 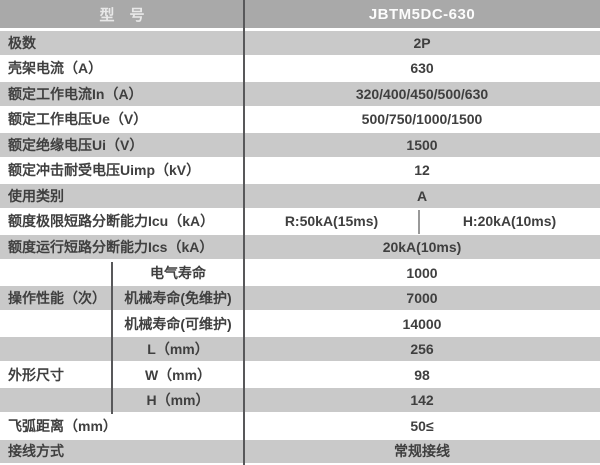 I want to click on row-value: 7000, so click(x=422, y=298).